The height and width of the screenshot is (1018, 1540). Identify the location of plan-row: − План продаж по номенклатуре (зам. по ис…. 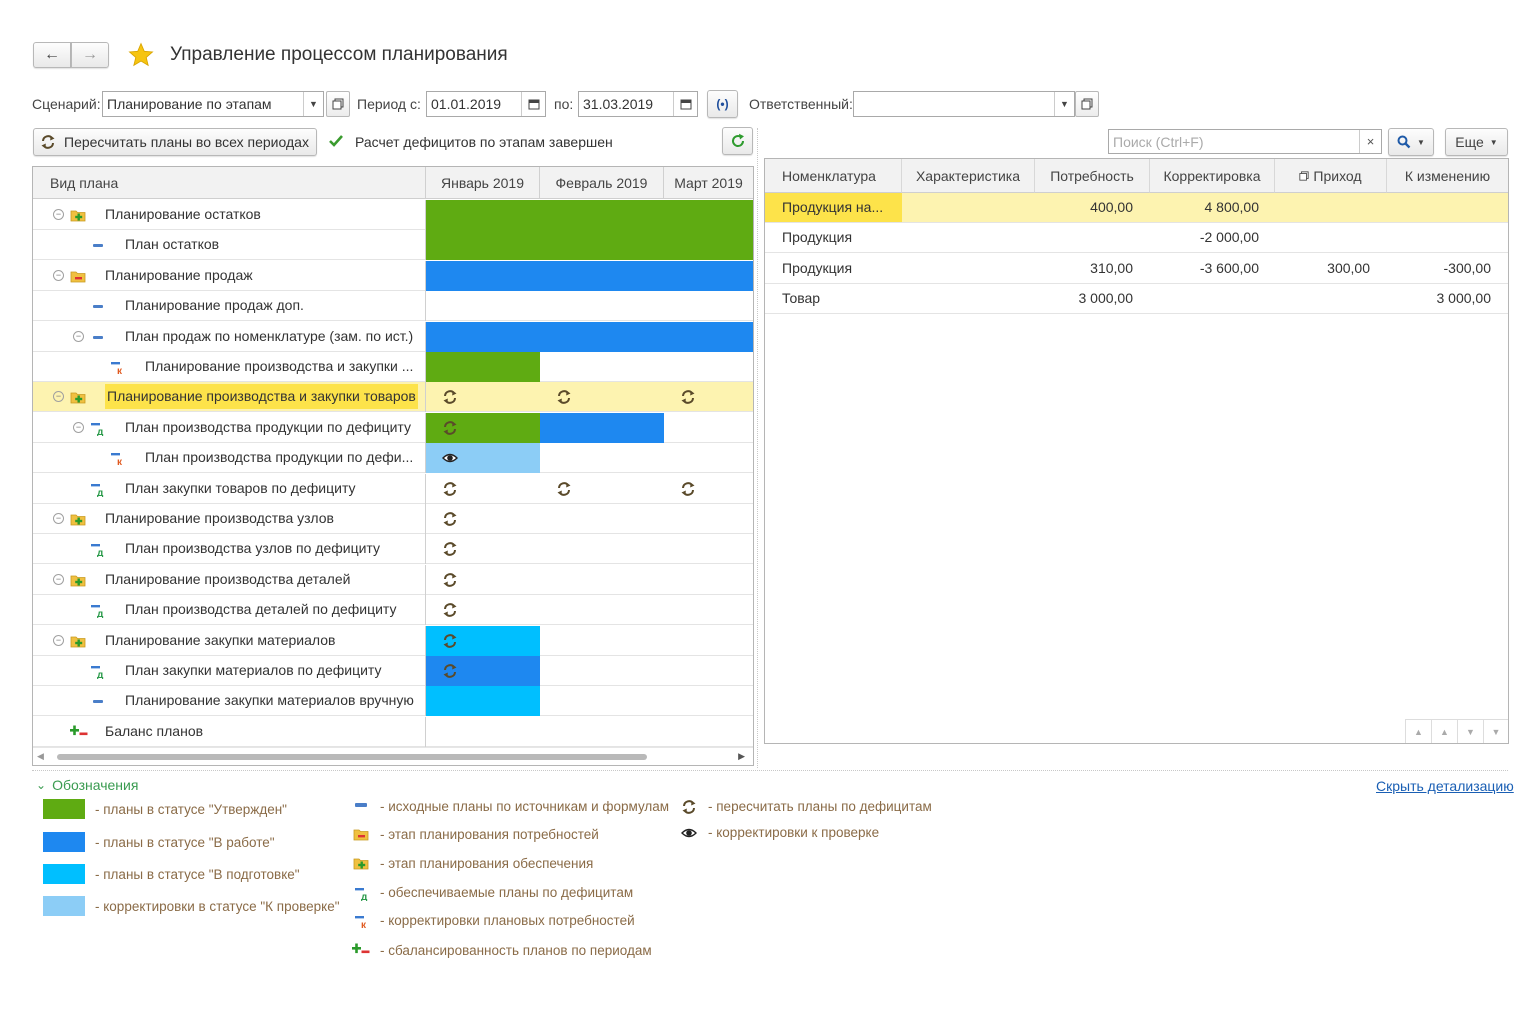
(393, 336).